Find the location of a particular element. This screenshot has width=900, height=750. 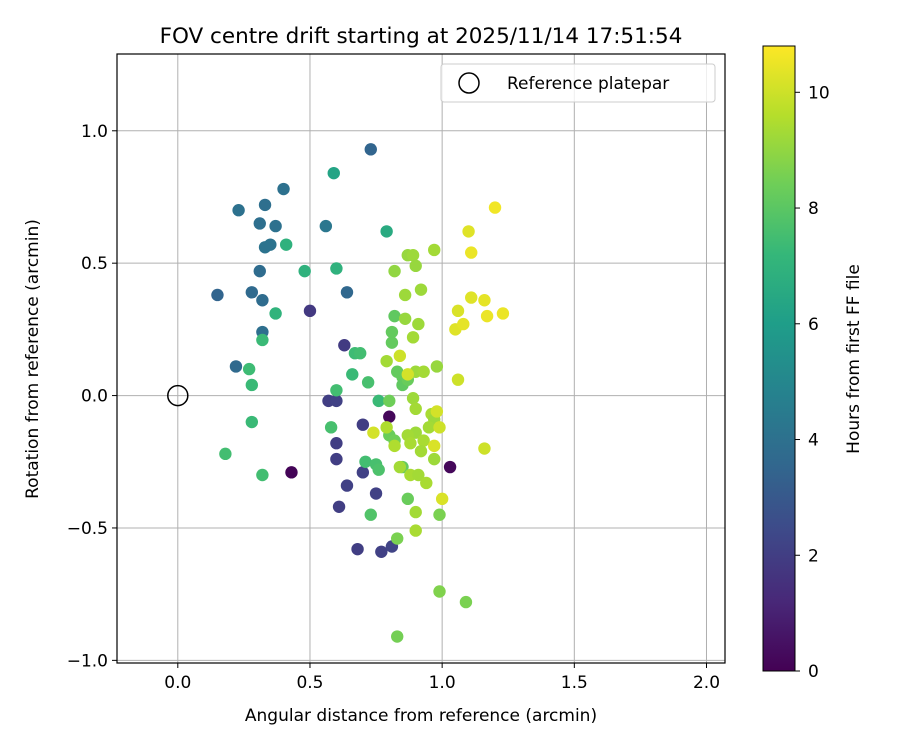

x-tick-label: 1.0 is located at coordinates (442, 683).